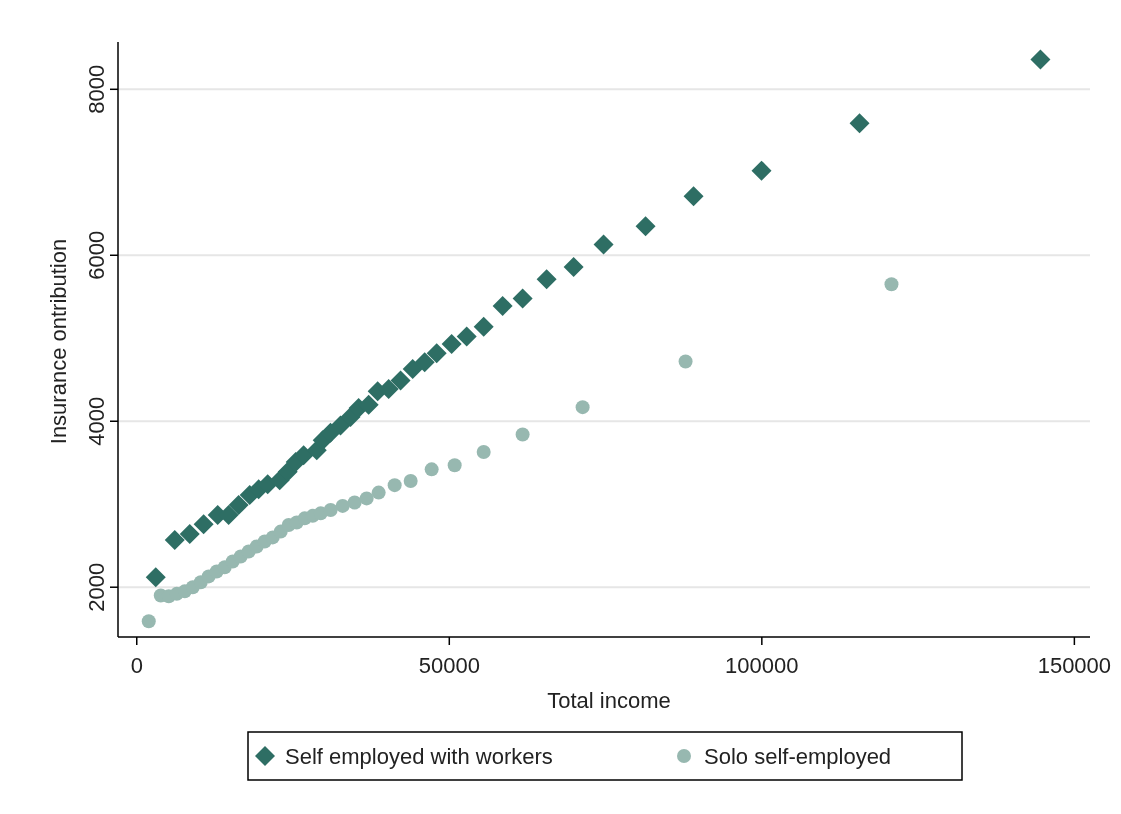 This screenshot has height=814, width=1121. I want to click on legend-label: Self employed with workers, so click(419, 756).